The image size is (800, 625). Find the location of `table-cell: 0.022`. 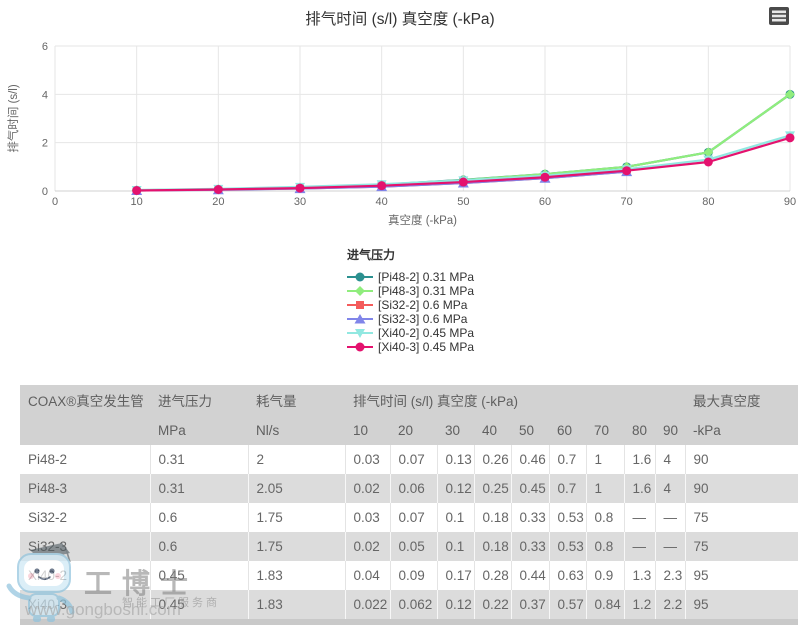

table-cell: 0.022 is located at coordinates (367, 604).